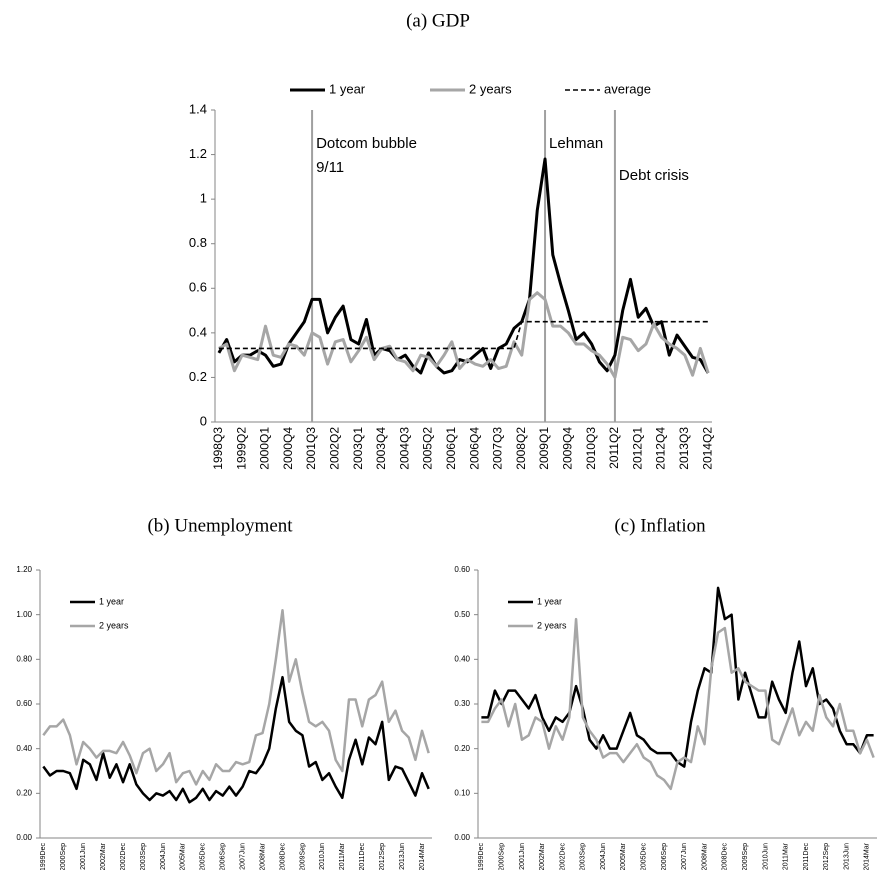  What do you see at coordinates (358, 448) in the screenshot?
I see `x-tick-label: 2003Q1` at bounding box center [358, 448].